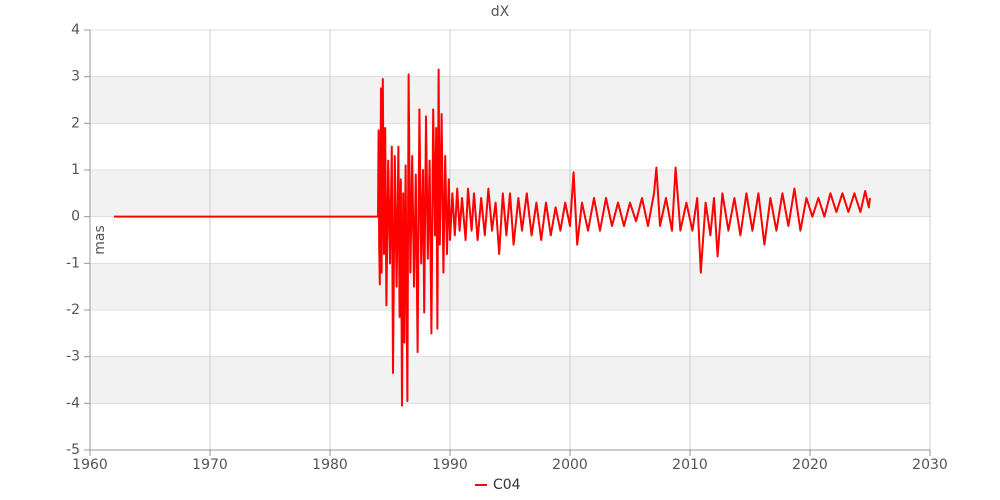  I want to click on y-tick-label: -3, so click(73, 357).